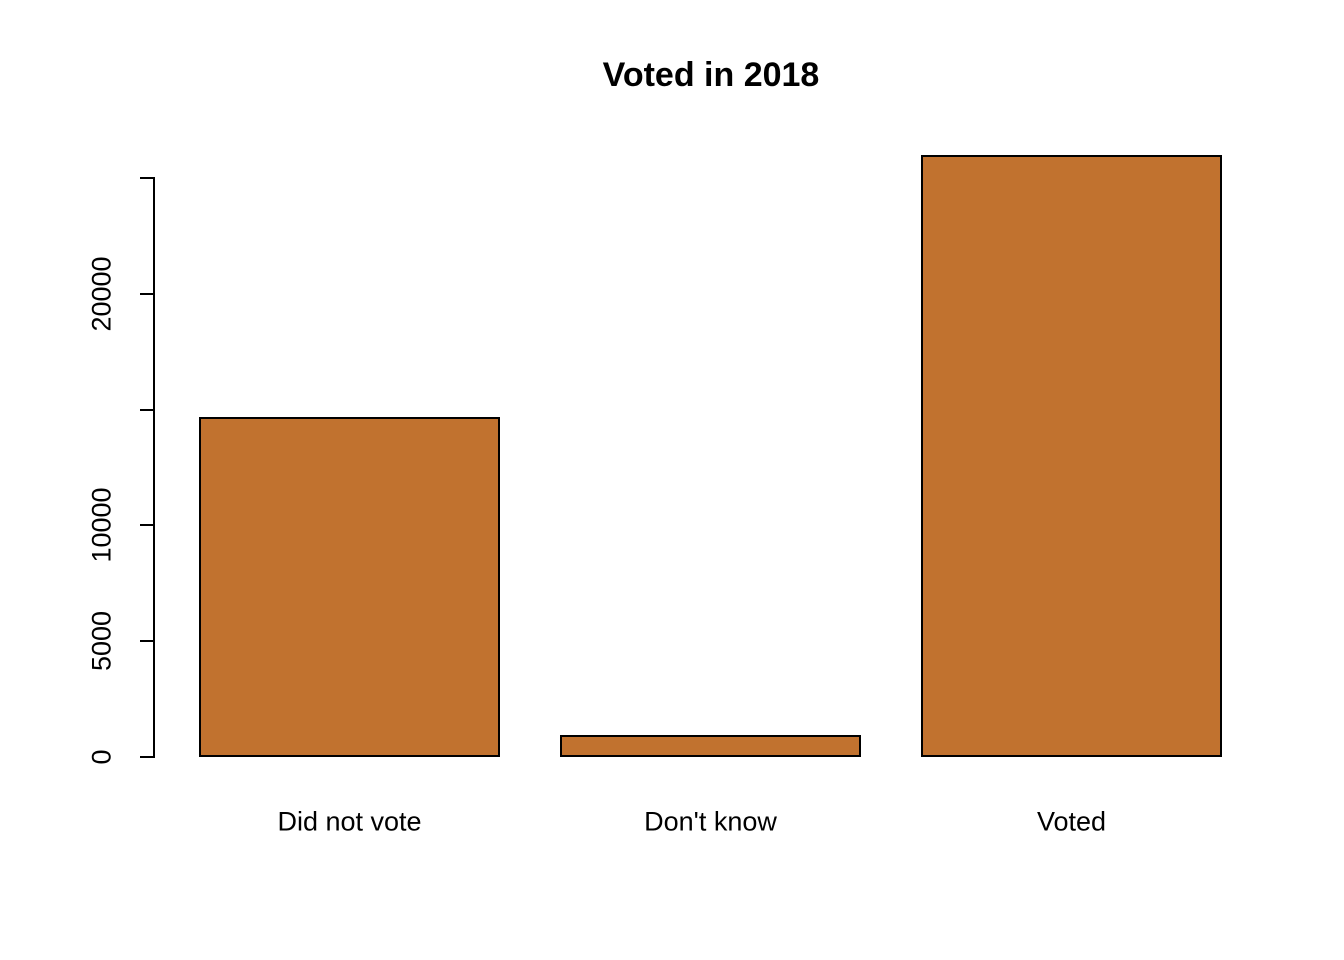 This screenshot has width=1344, height=960. Describe the element at coordinates (349, 821) in the screenshot. I see `x-category-label-did-not-vote: Did not vote` at that location.